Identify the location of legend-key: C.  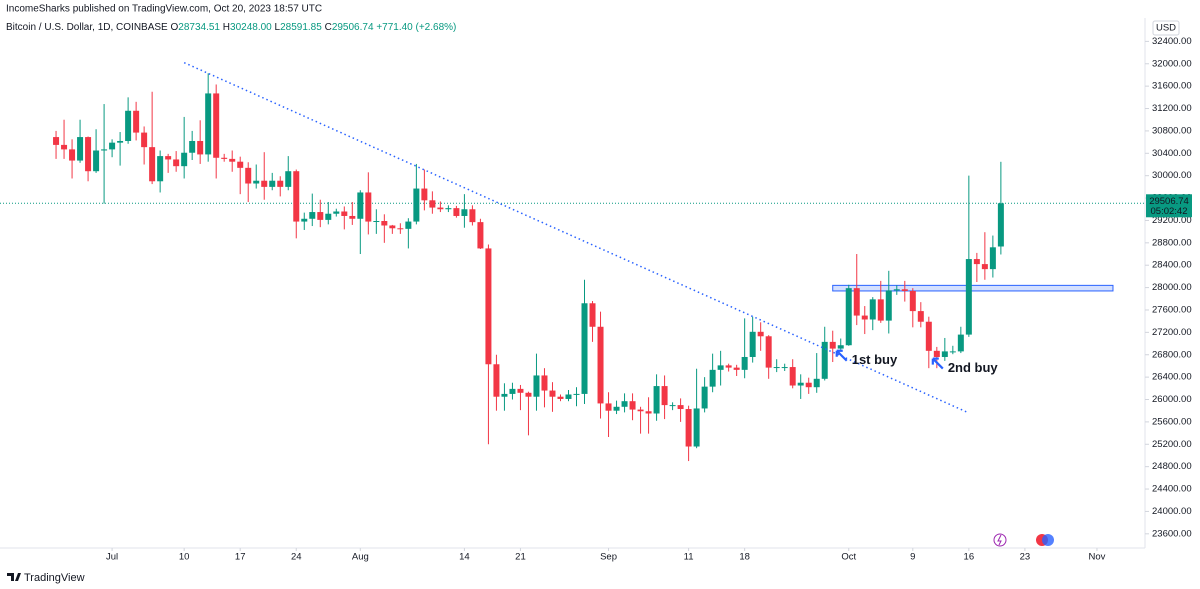
(328, 27).